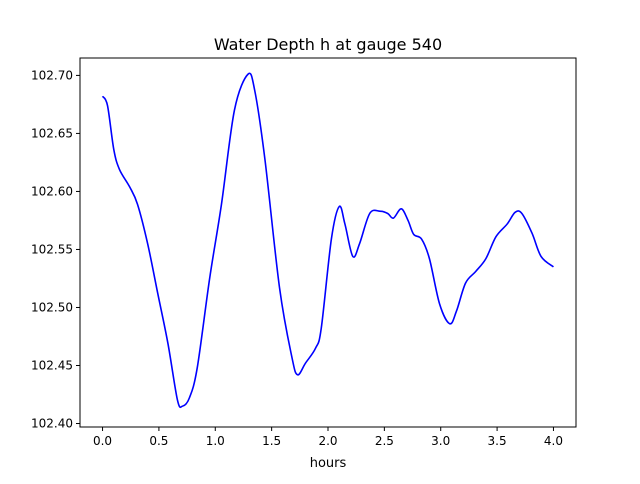  Describe the element at coordinates (328, 44) in the screenshot. I see `chart-title: Water Depth h at gauge 540` at that location.